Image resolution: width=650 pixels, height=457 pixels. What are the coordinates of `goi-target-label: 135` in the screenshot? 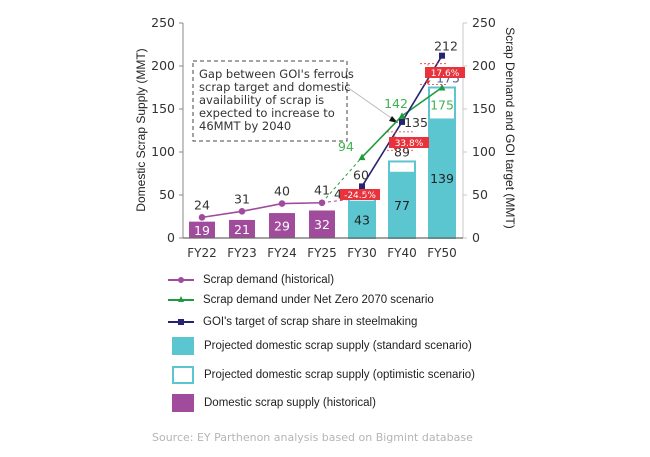 It's located at (416, 122).